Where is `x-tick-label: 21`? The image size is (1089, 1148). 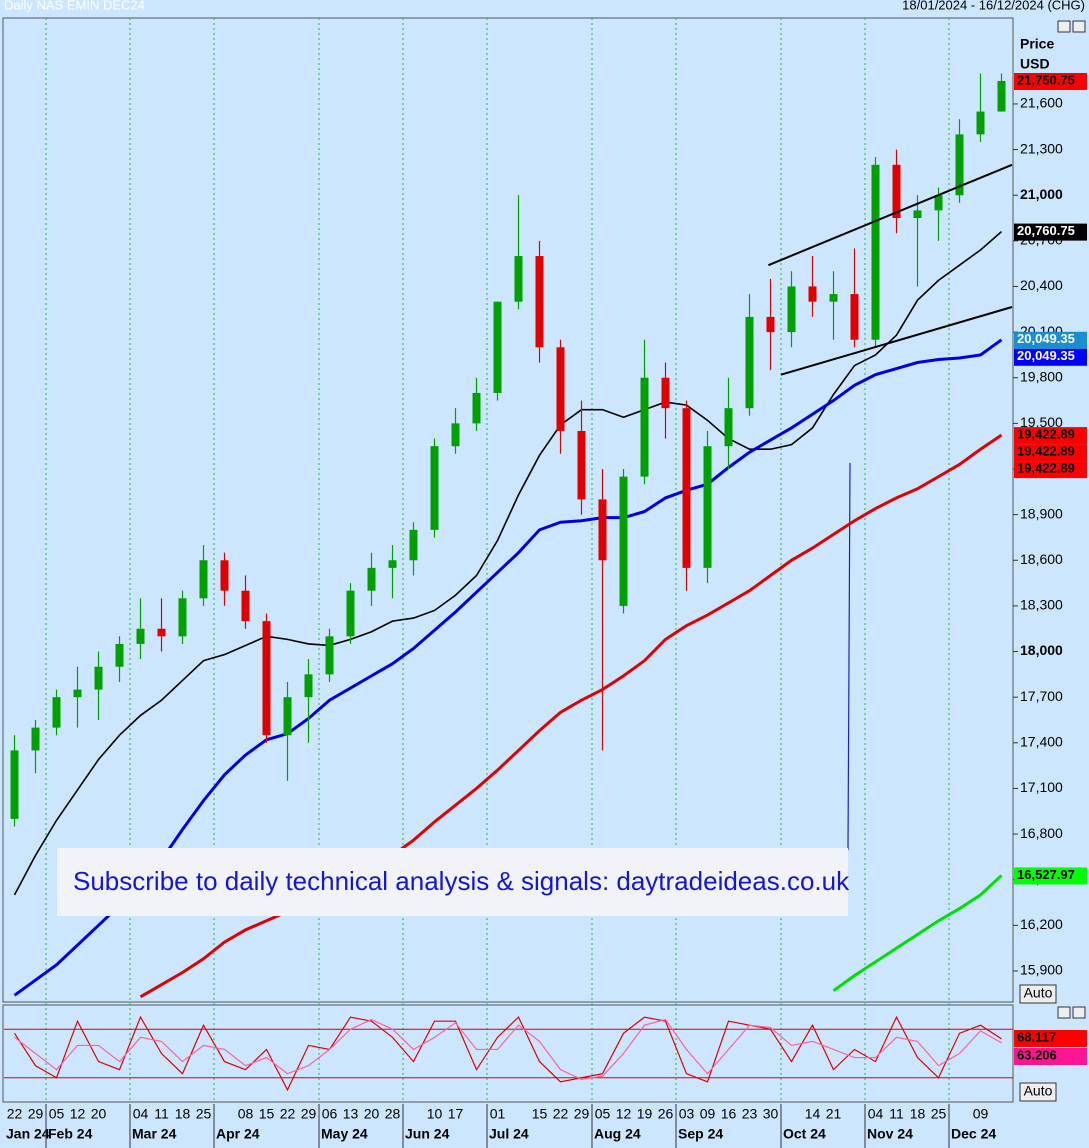 x-tick-label: 21 is located at coordinates (834, 1114).